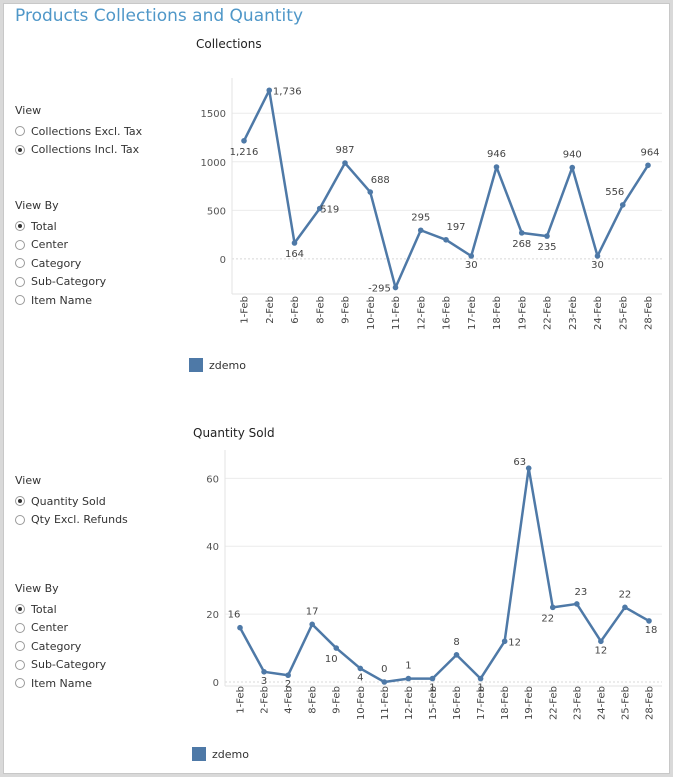 This screenshot has width=673, height=777. I want to click on radio-option-label: Quantity Sold, so click(68, 501).